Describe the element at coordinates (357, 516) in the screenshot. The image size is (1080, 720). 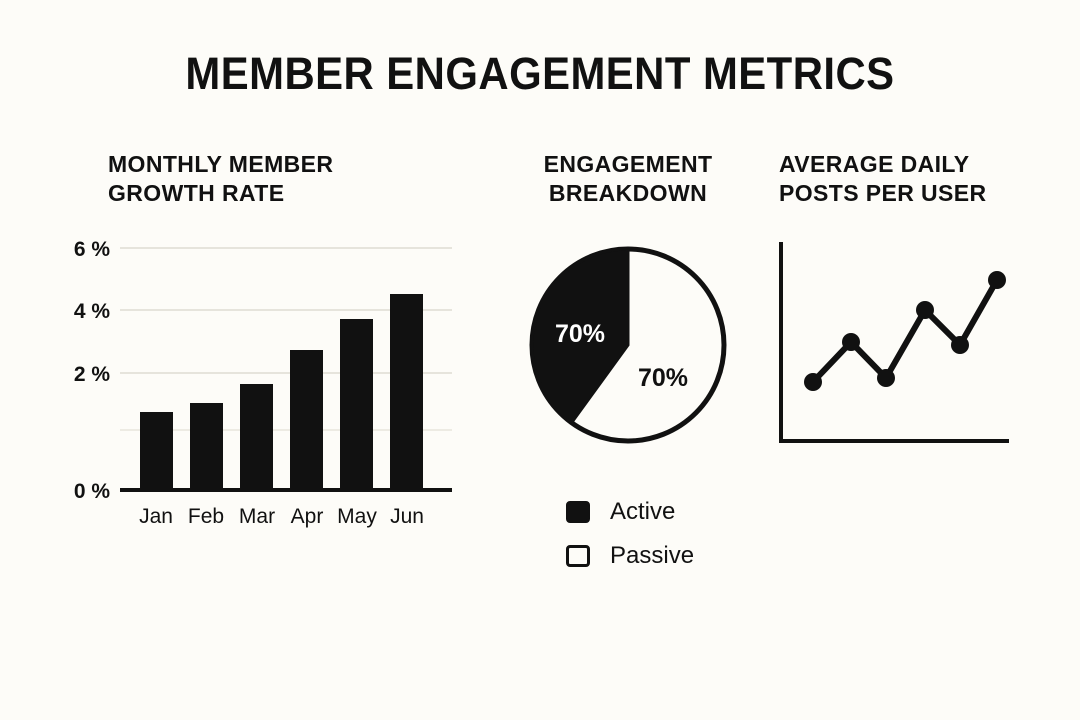
I see `x-tick-may: May` at that location.